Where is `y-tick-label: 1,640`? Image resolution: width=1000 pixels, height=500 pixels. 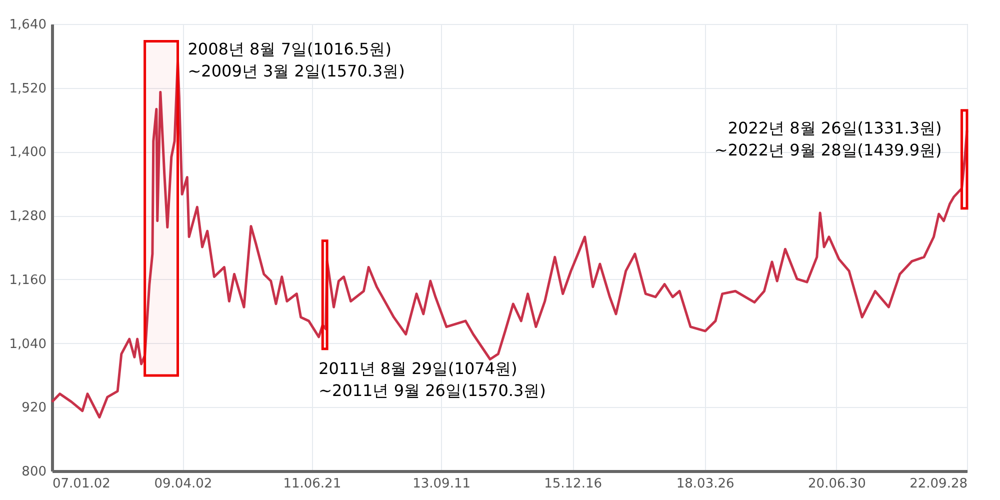 y-tick-label: 1,640 is located at coordinates (27, 25).